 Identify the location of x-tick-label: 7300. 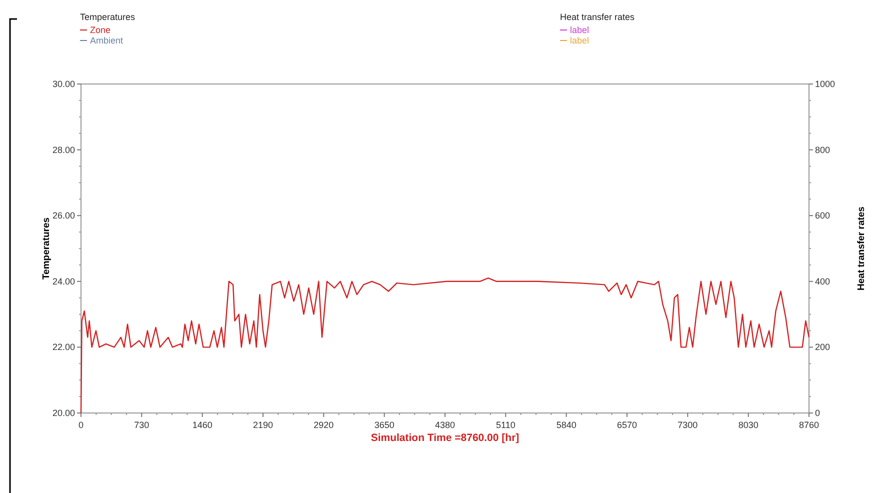
(688, 425).